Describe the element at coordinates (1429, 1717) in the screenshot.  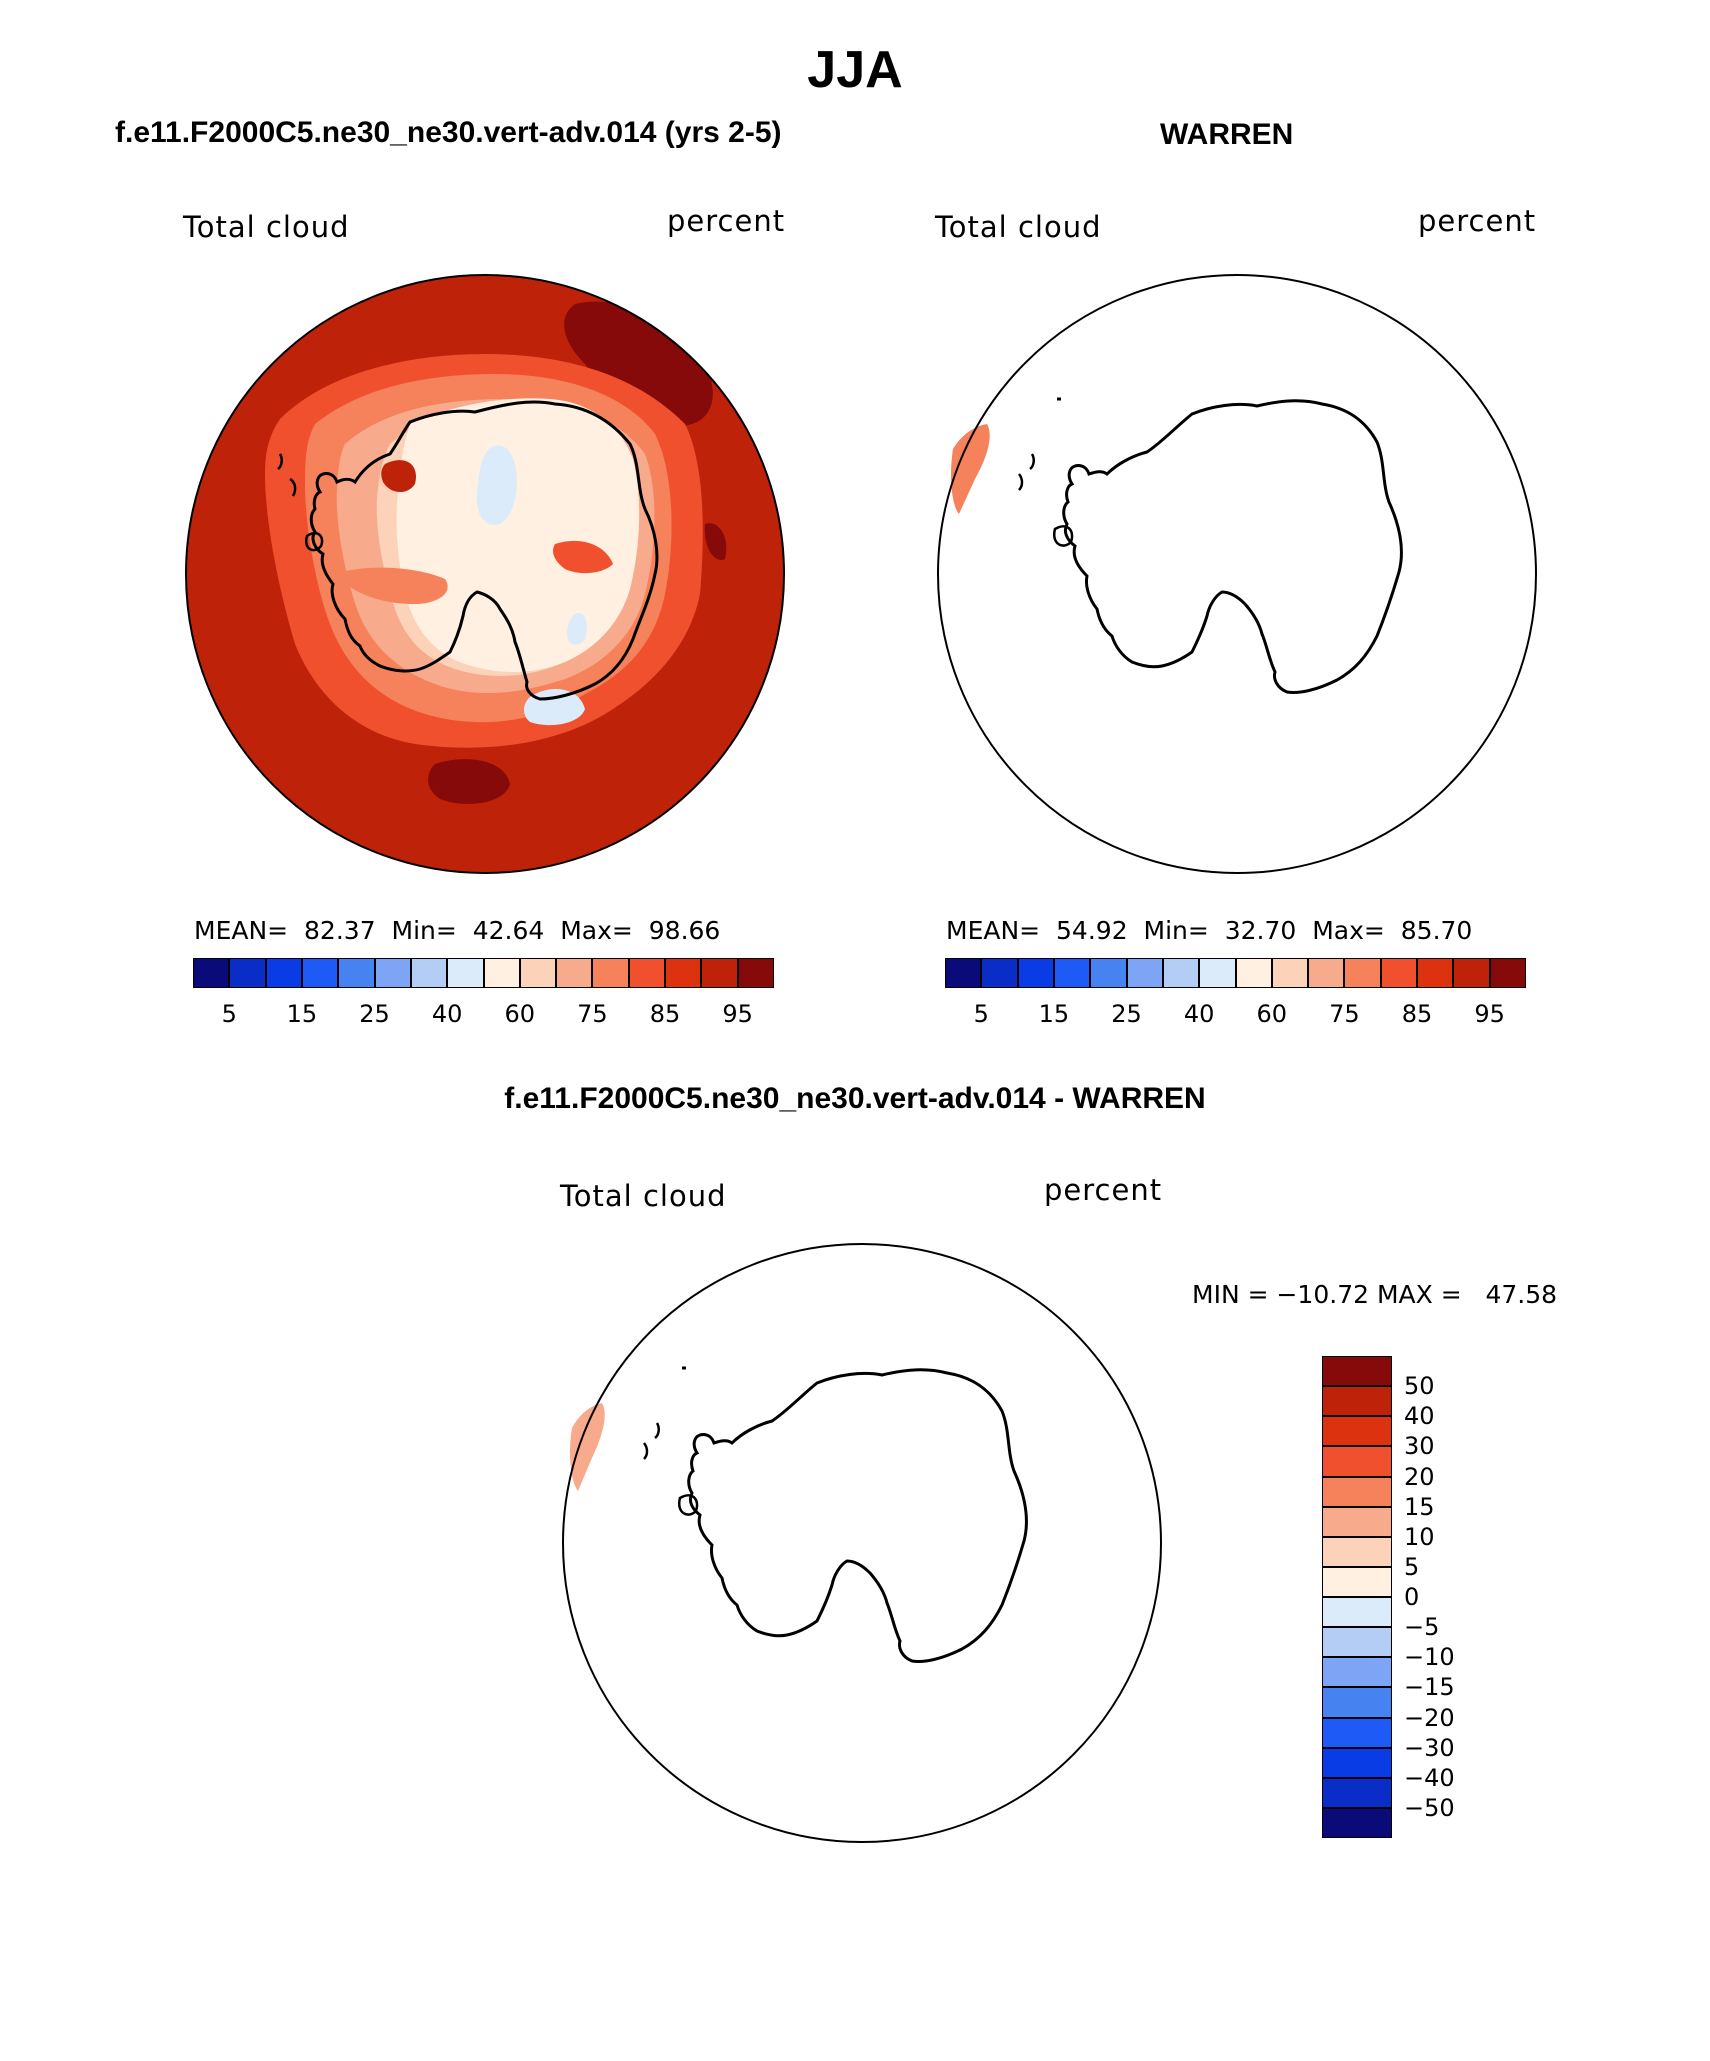
I see `diff-colorbar-tick-label: −20` at that location.